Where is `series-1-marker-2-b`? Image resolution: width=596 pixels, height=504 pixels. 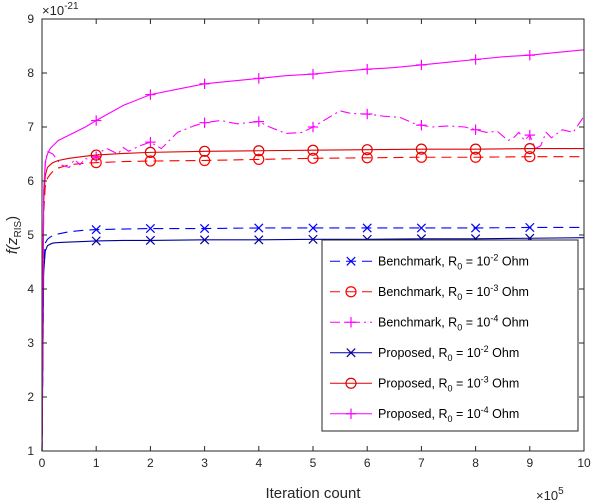 series-1-marker-2-b is located at coordinates (150, 228).